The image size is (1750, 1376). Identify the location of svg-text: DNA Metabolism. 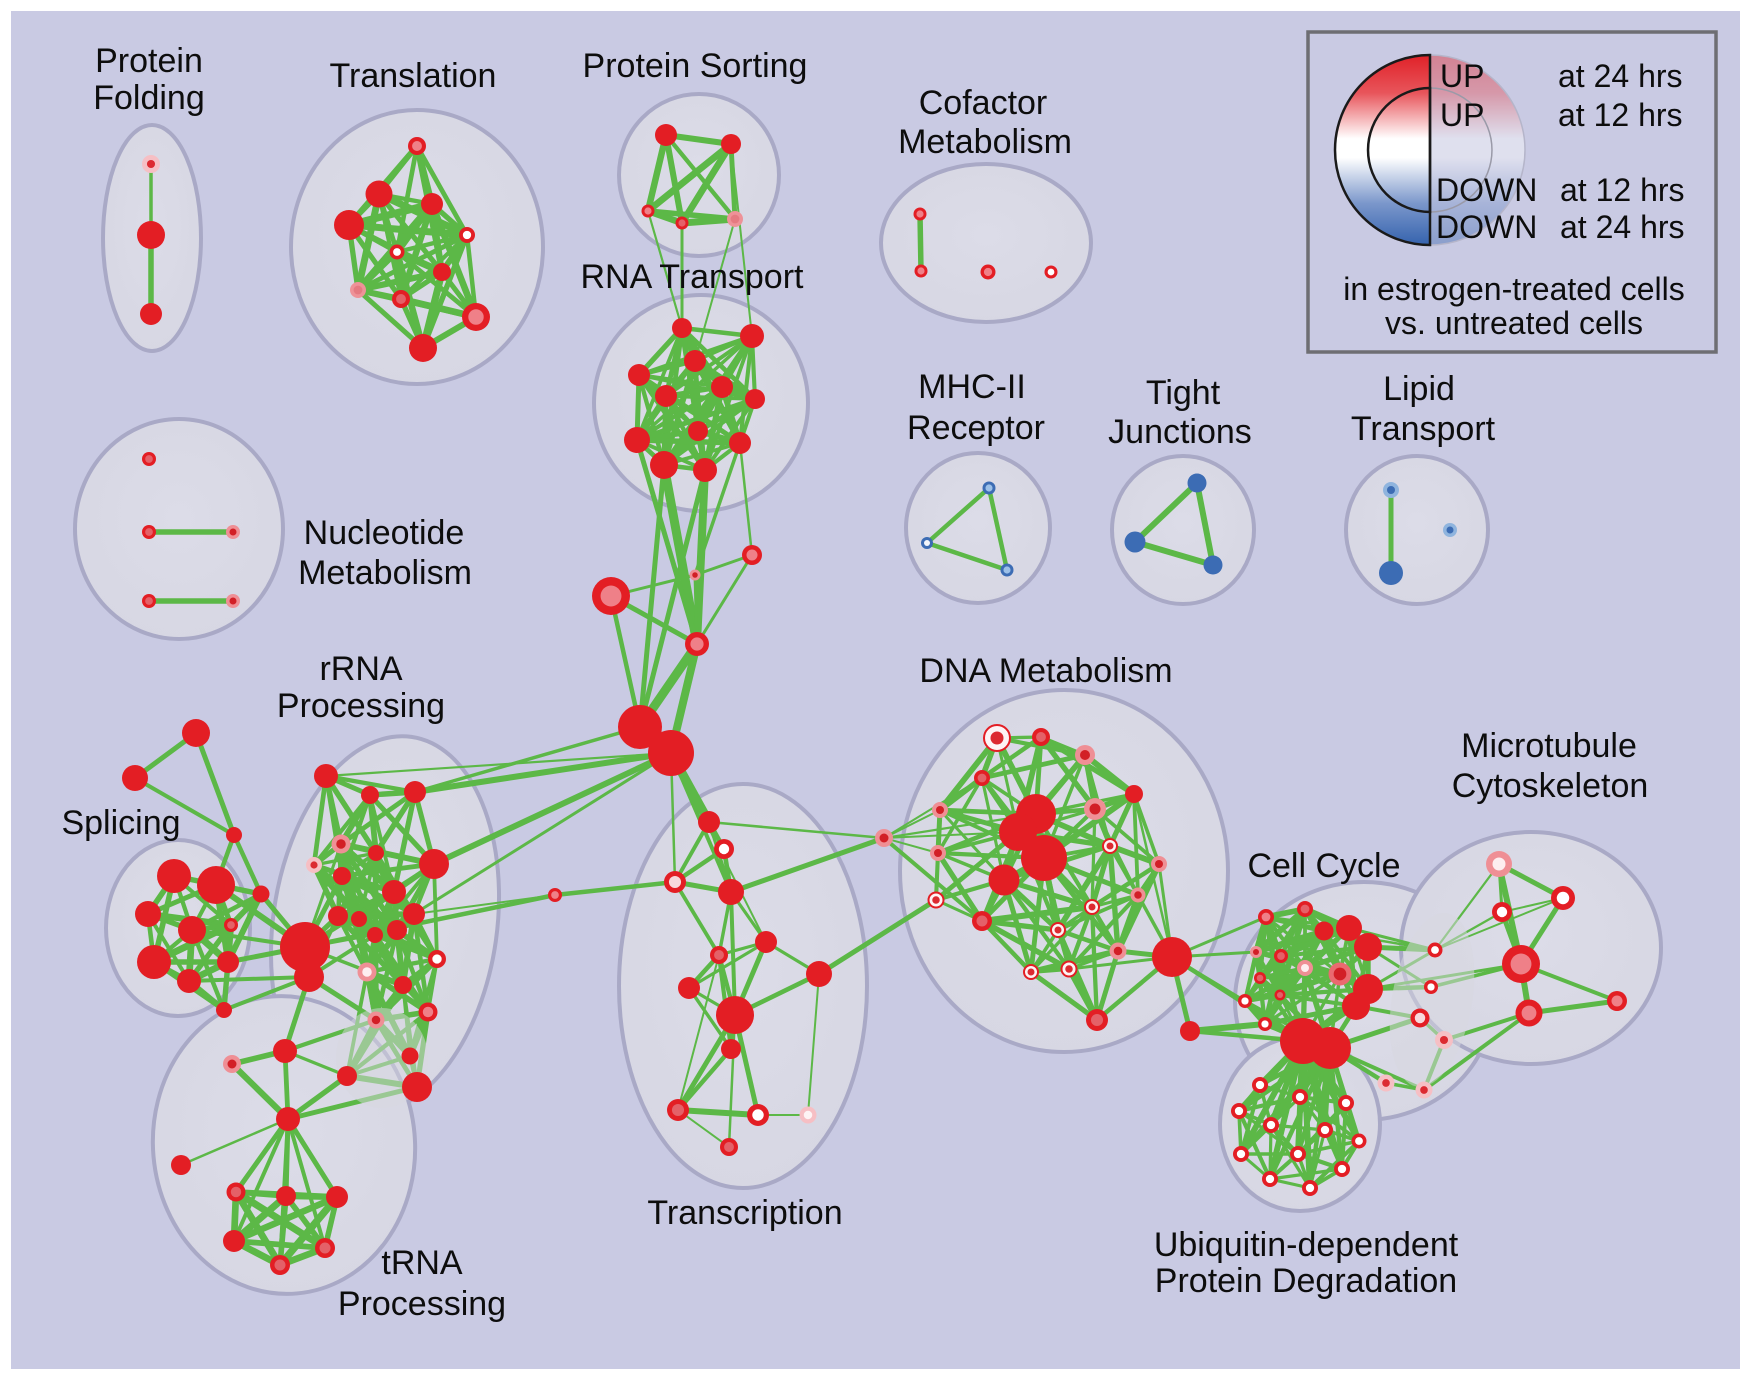
(1045, 671).